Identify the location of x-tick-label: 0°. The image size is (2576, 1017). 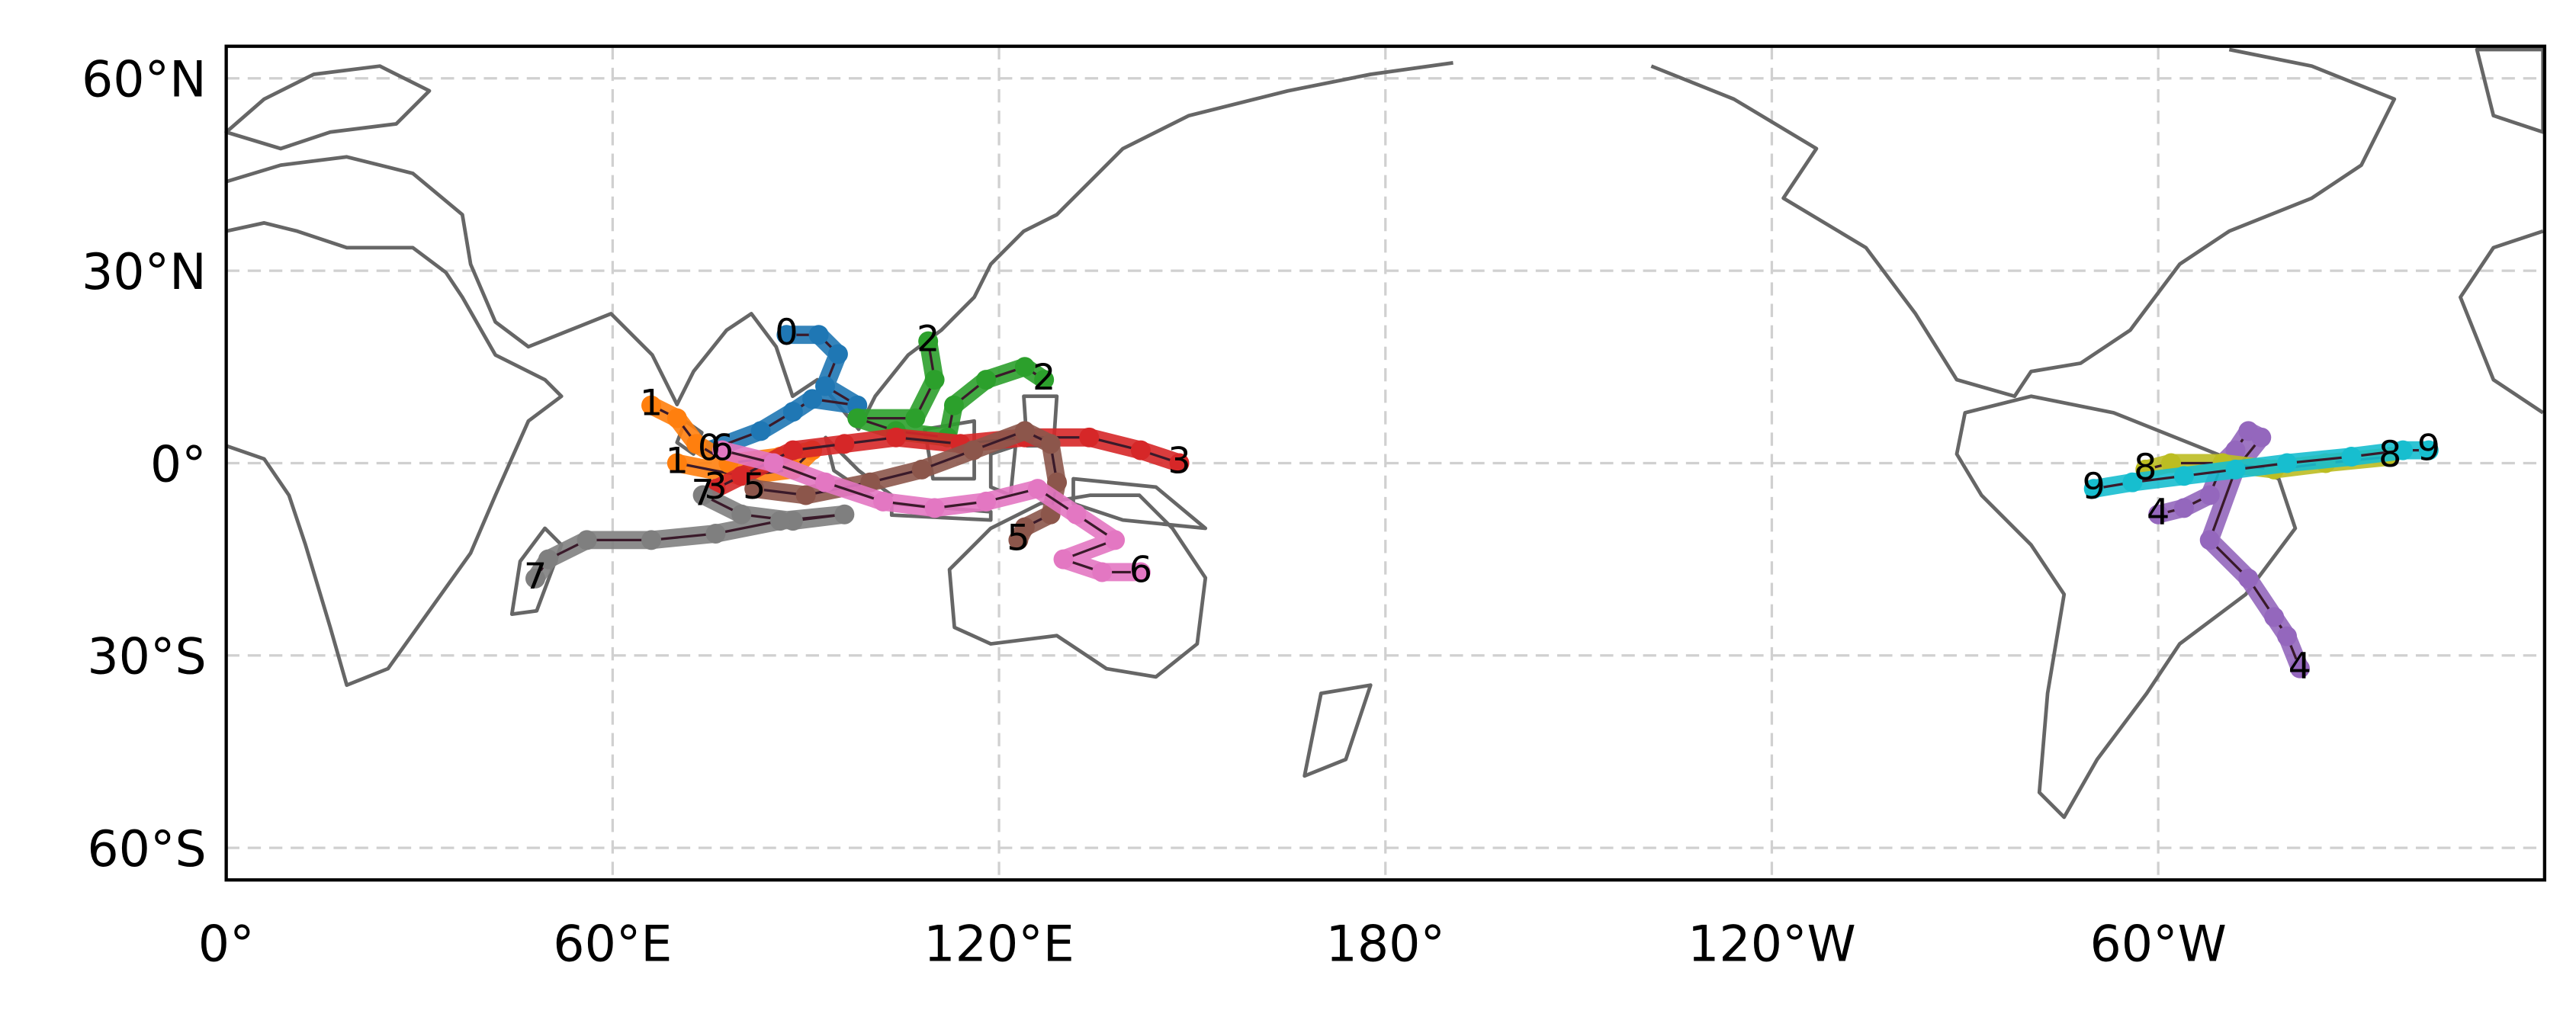
(226, 945).